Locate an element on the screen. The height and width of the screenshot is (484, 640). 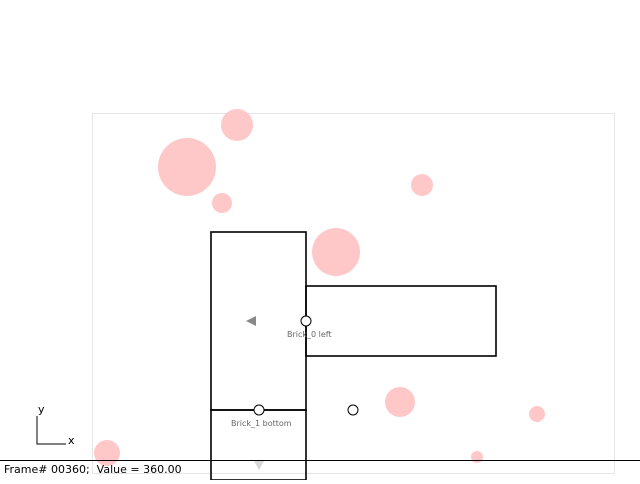
free-anchor is located at coordinates (353, 410).